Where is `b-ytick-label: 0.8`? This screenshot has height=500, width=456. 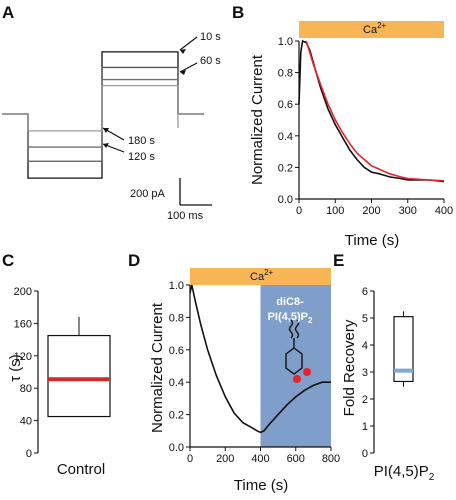
b-ytick-label: 0.8 is located at coordinates (285, 74).